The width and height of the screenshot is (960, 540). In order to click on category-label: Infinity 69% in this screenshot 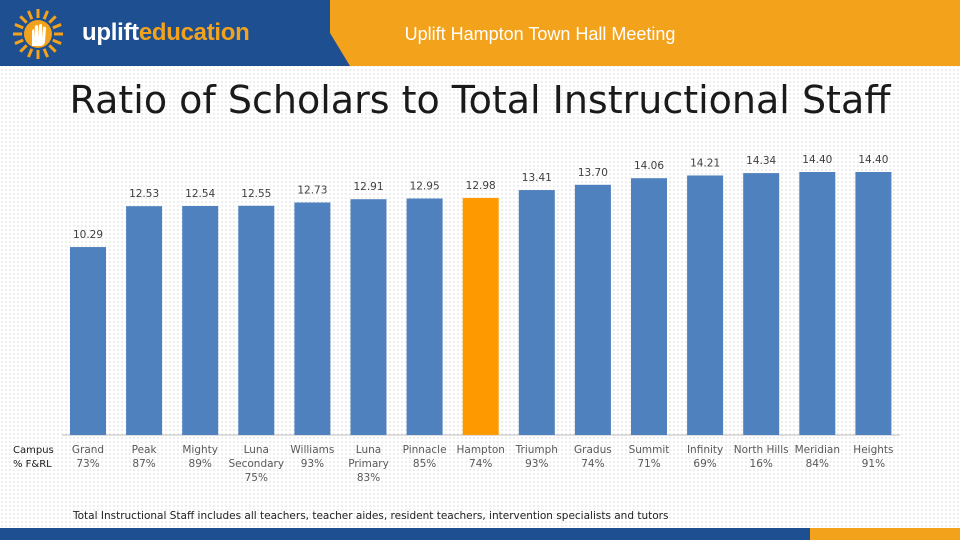, I will do `click(705, 457)`.